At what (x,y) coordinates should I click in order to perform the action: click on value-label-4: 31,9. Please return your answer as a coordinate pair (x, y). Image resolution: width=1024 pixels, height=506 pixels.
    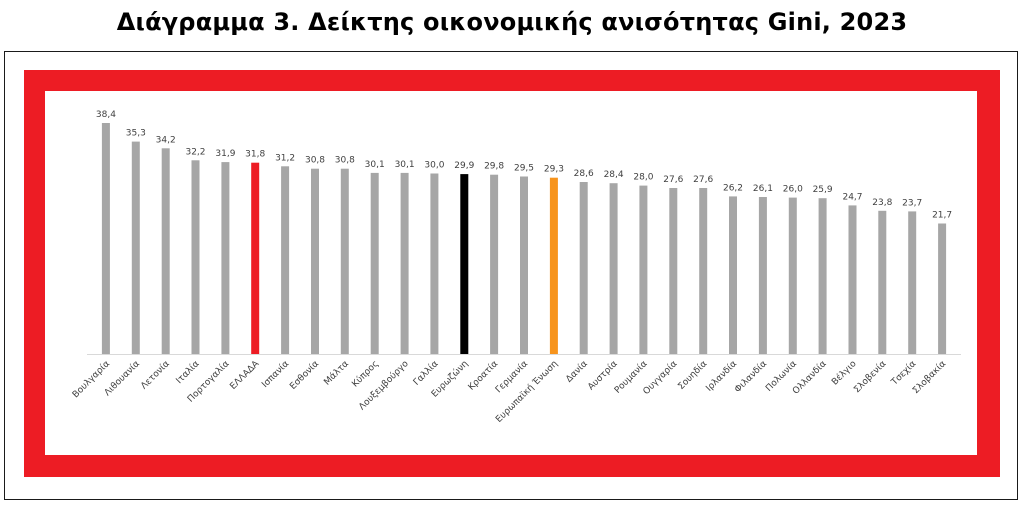
    Looking at the image, I should click on (225, 154).